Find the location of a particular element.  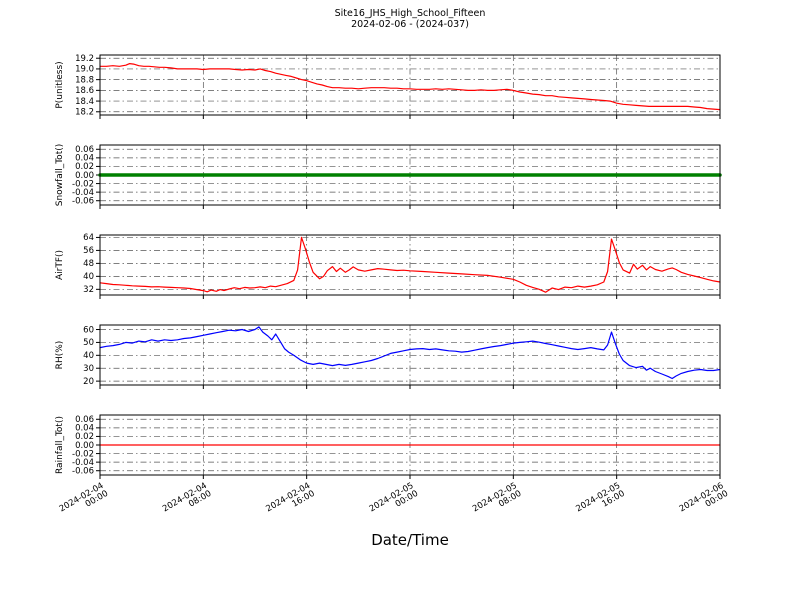

svg-text: Snowfall_Tot() is located at coordinates (60, 175).